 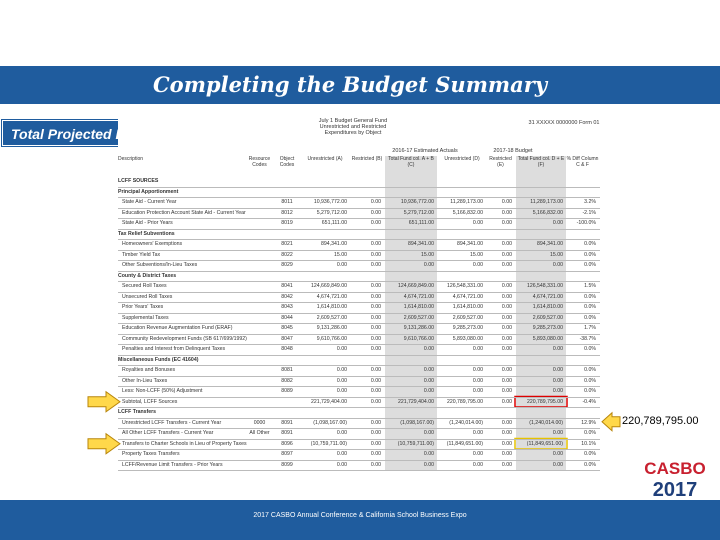 I want to click on slide-title: Completing the Budget Summary, so click(x=350, y=84).